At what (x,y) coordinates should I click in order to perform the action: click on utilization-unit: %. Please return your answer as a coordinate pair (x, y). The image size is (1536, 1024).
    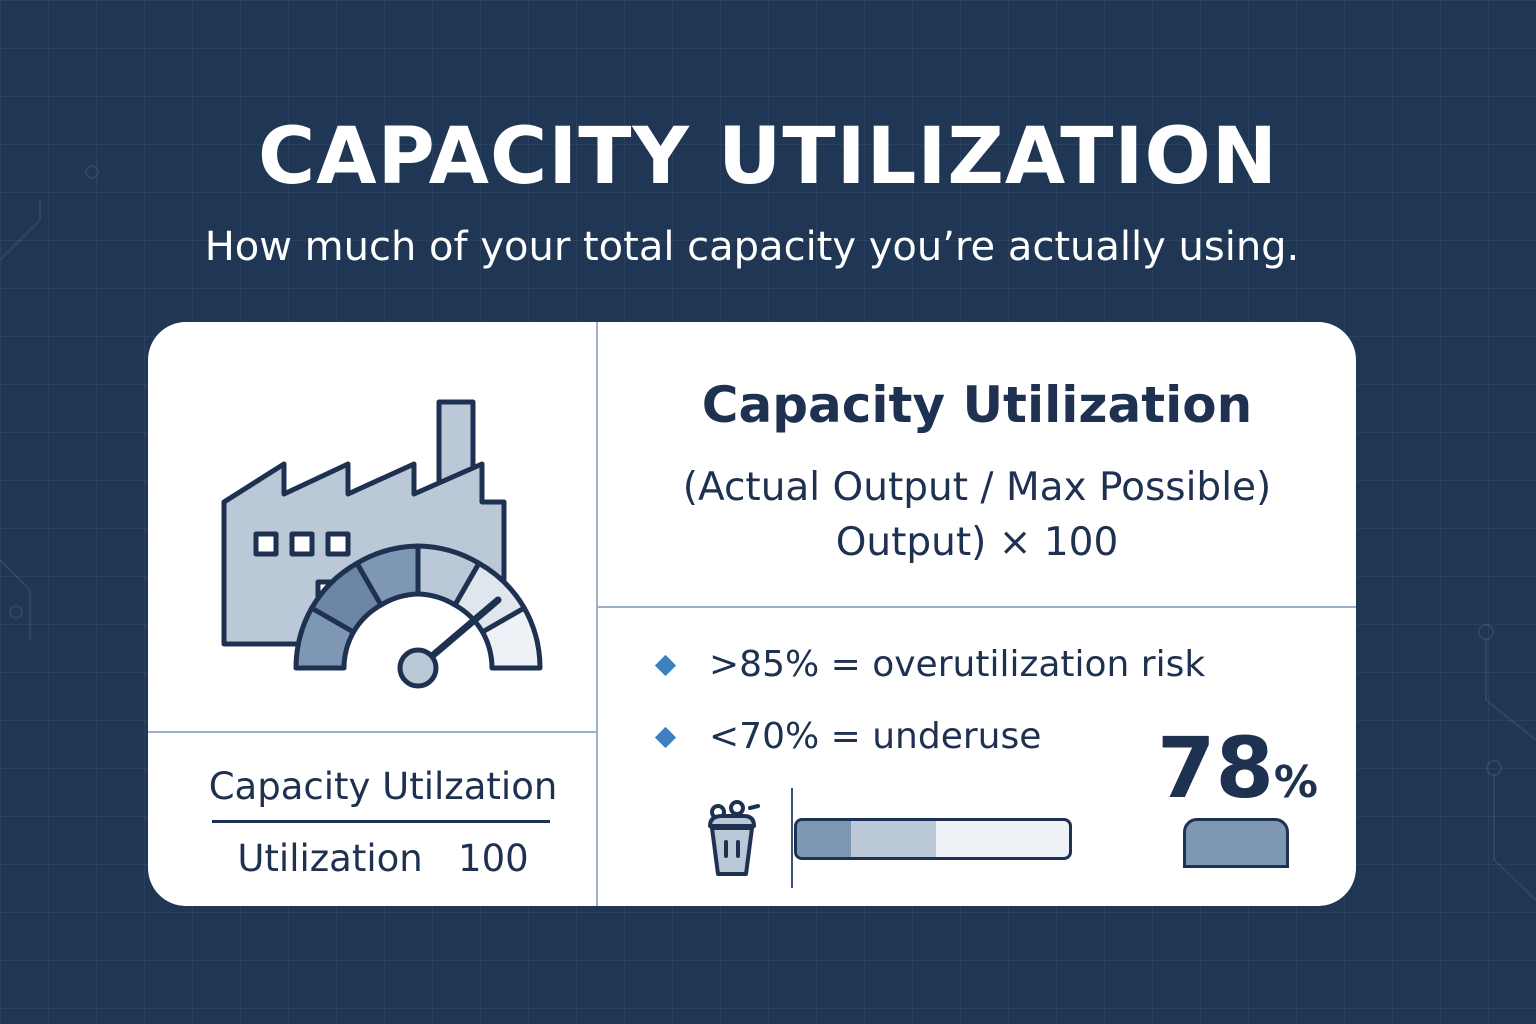
    Looking at the image, I should click on (1295, 782).